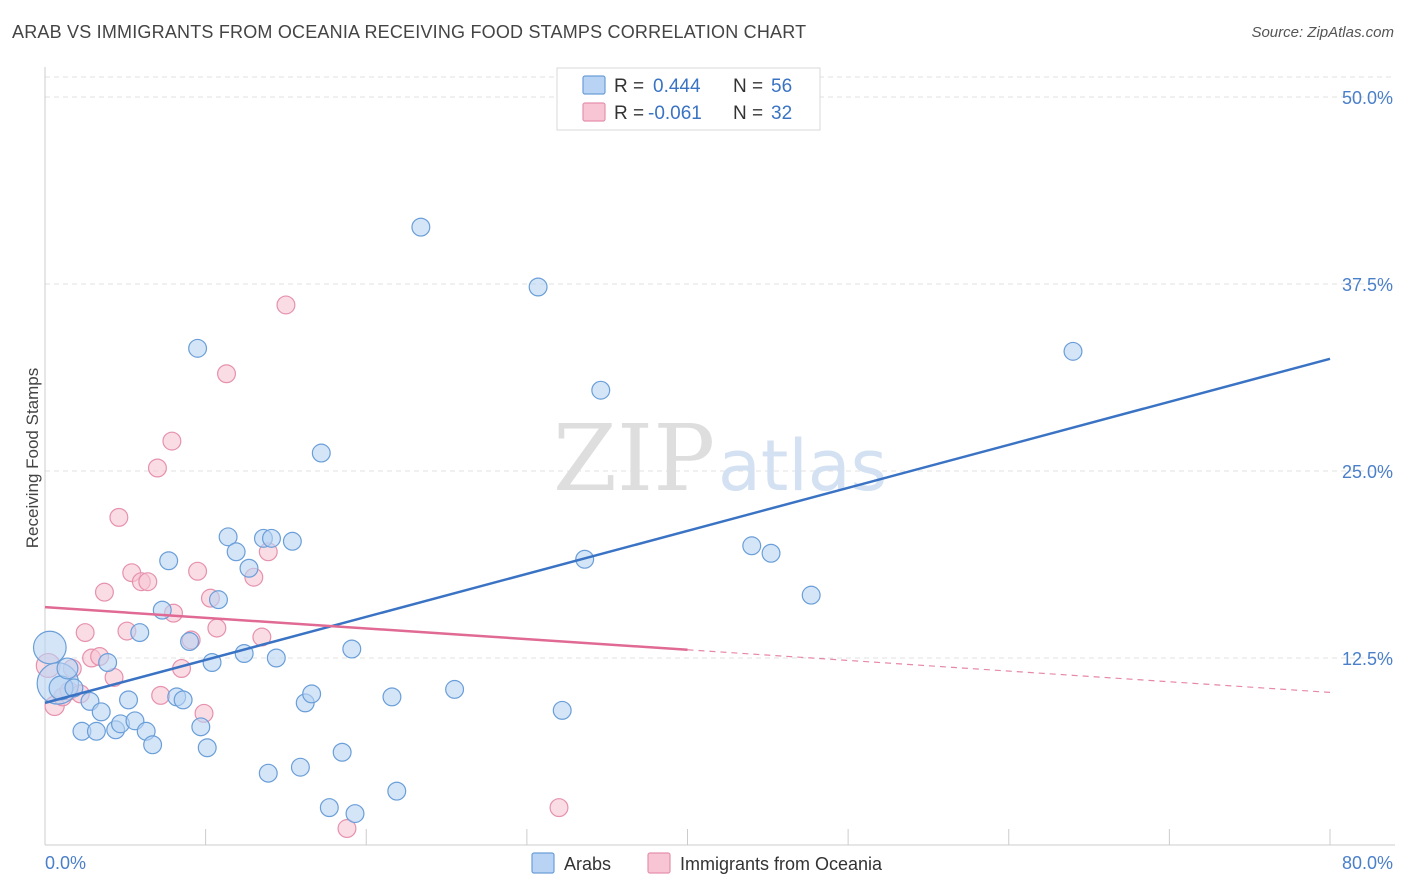 The image size is (1406, 892). Describe the element at coordinates (781, 113) in the screenshot. I see `legend-n-value-oceania: 32` at that location.